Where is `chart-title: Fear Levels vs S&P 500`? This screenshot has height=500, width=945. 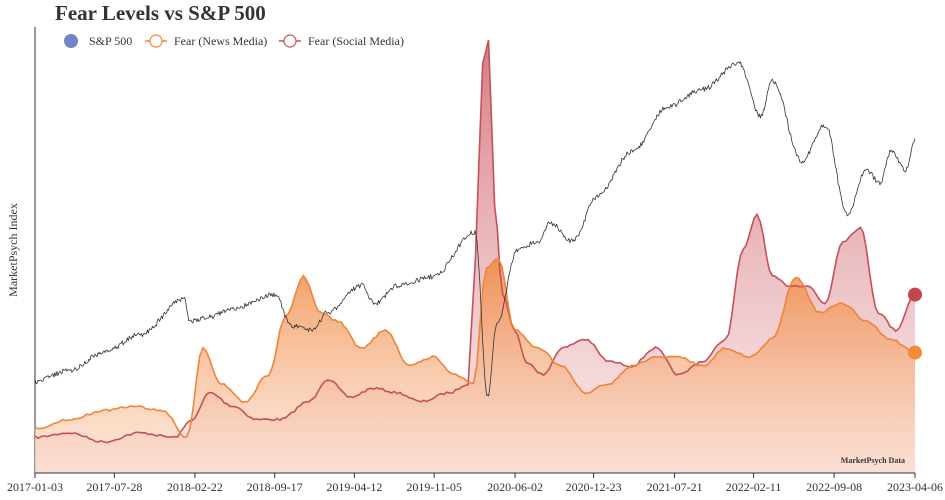
chart-title: Fear Levels vs S&P 500 is located at coordinates (160, 13).